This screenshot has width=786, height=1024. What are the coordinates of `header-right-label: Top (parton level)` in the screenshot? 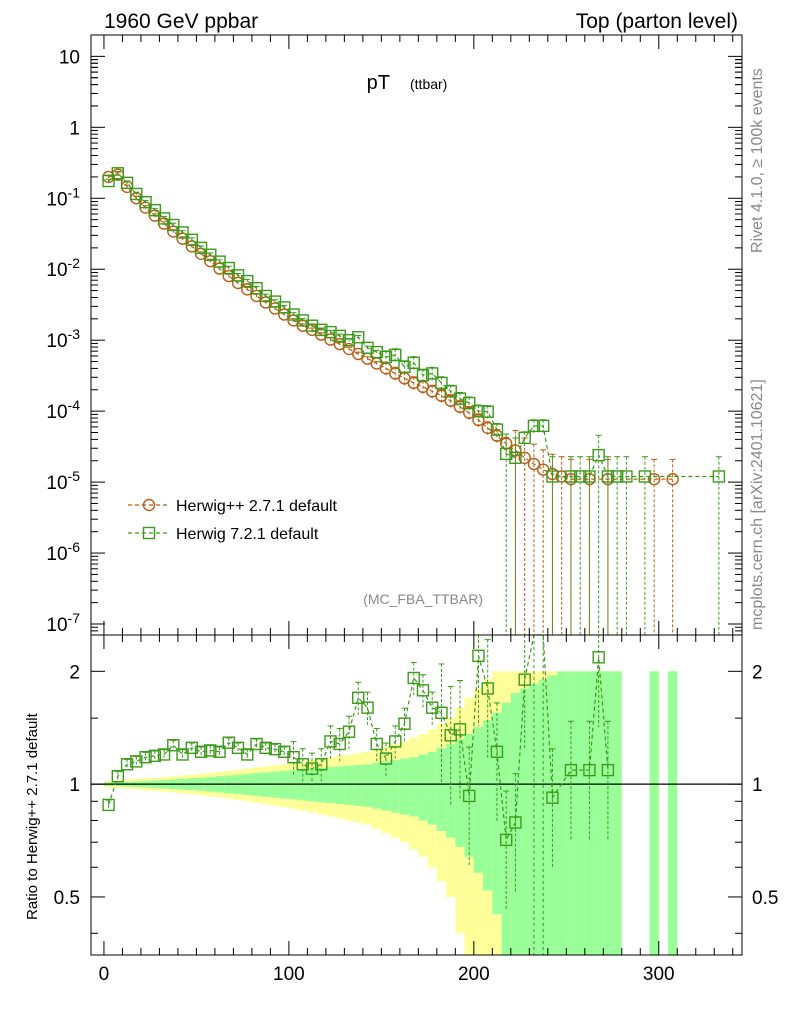 It's located at (657, 21).